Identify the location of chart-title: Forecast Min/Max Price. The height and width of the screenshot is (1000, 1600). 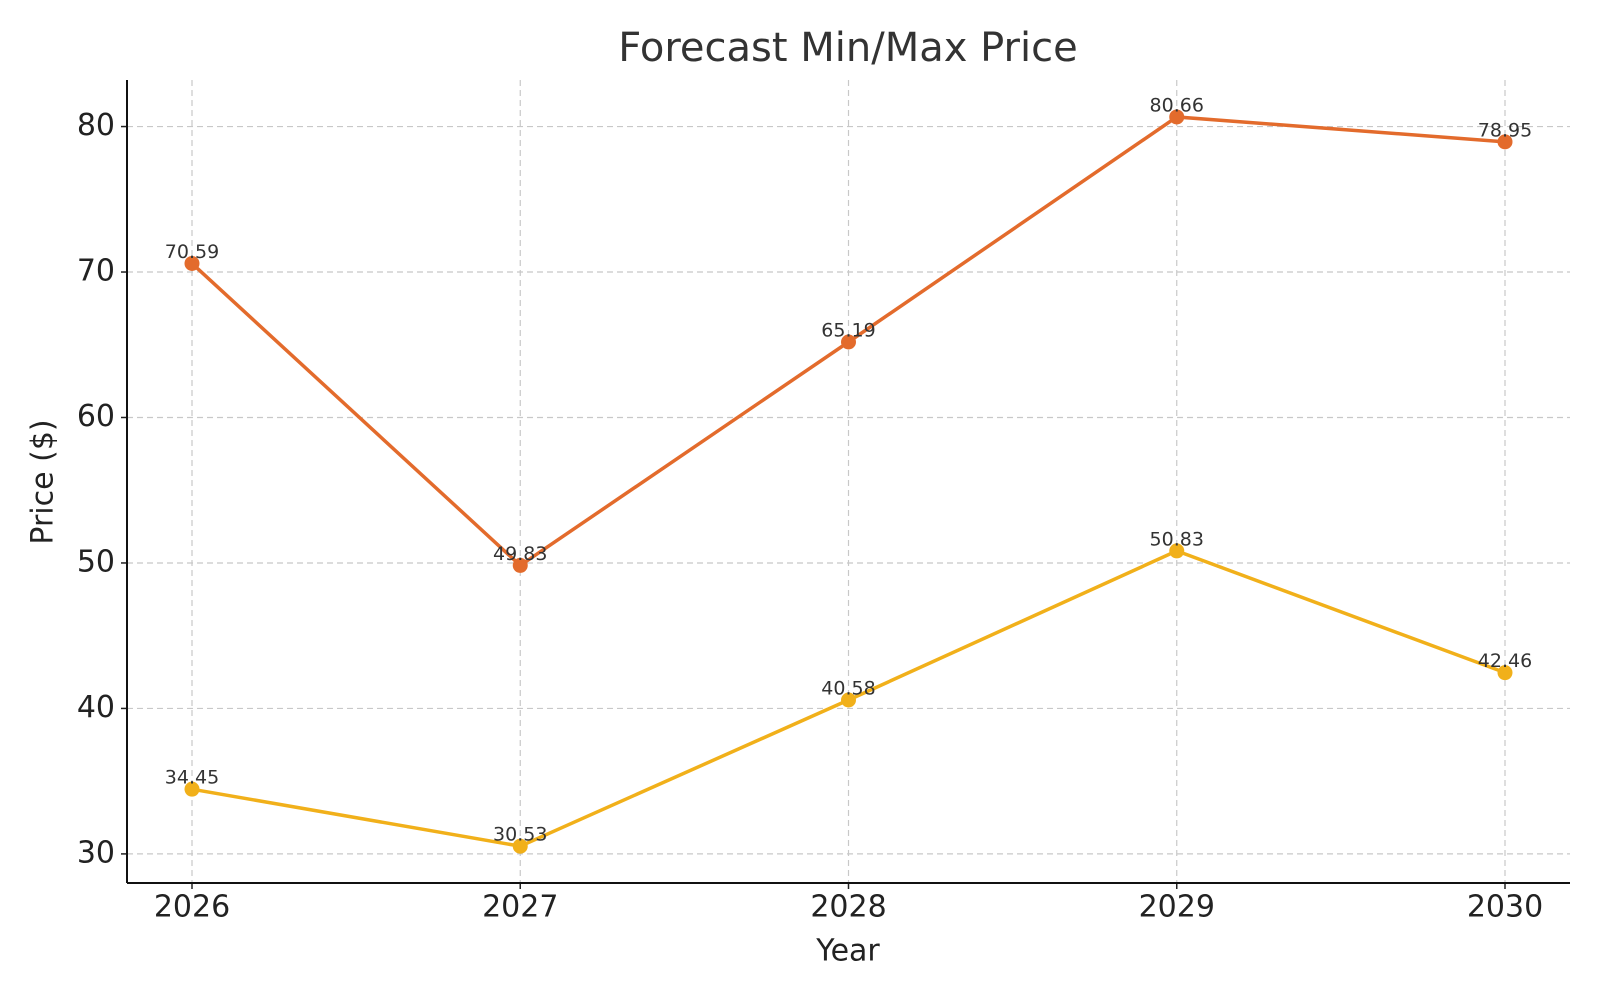
(847, 48).